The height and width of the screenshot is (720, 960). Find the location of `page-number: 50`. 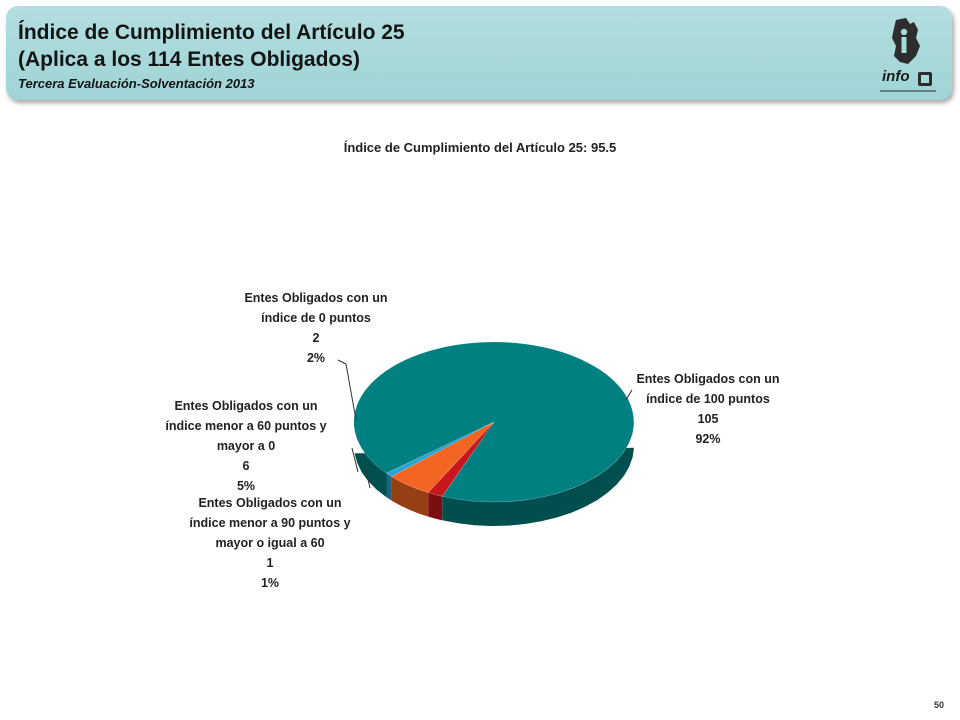

page-number: 50 is located at coordinates (938, 705).